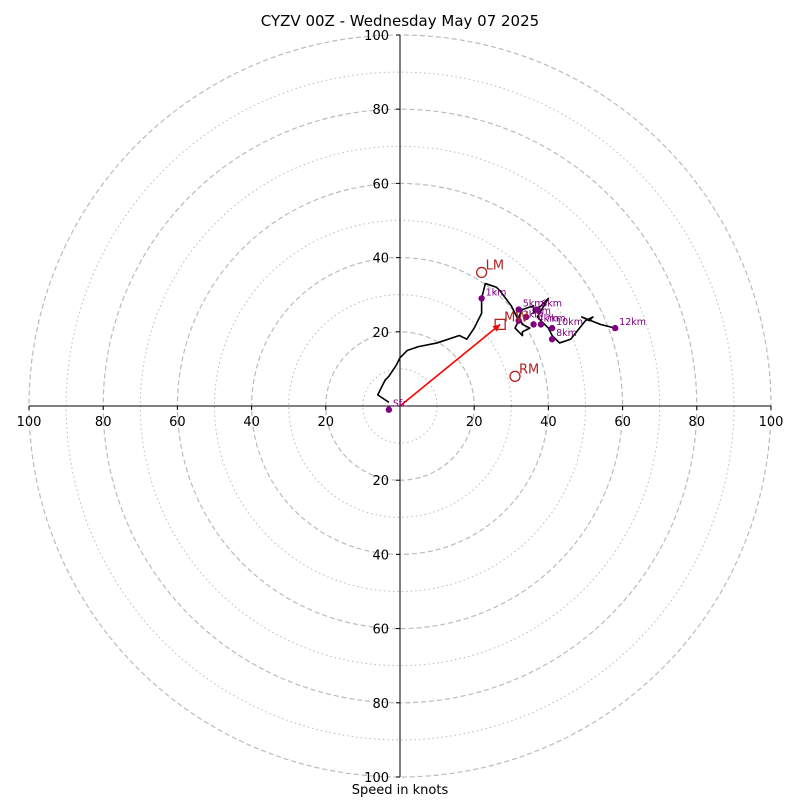 The image size is (800, 800). I want to click on height-marker-label: 4km, so click(548, 318).